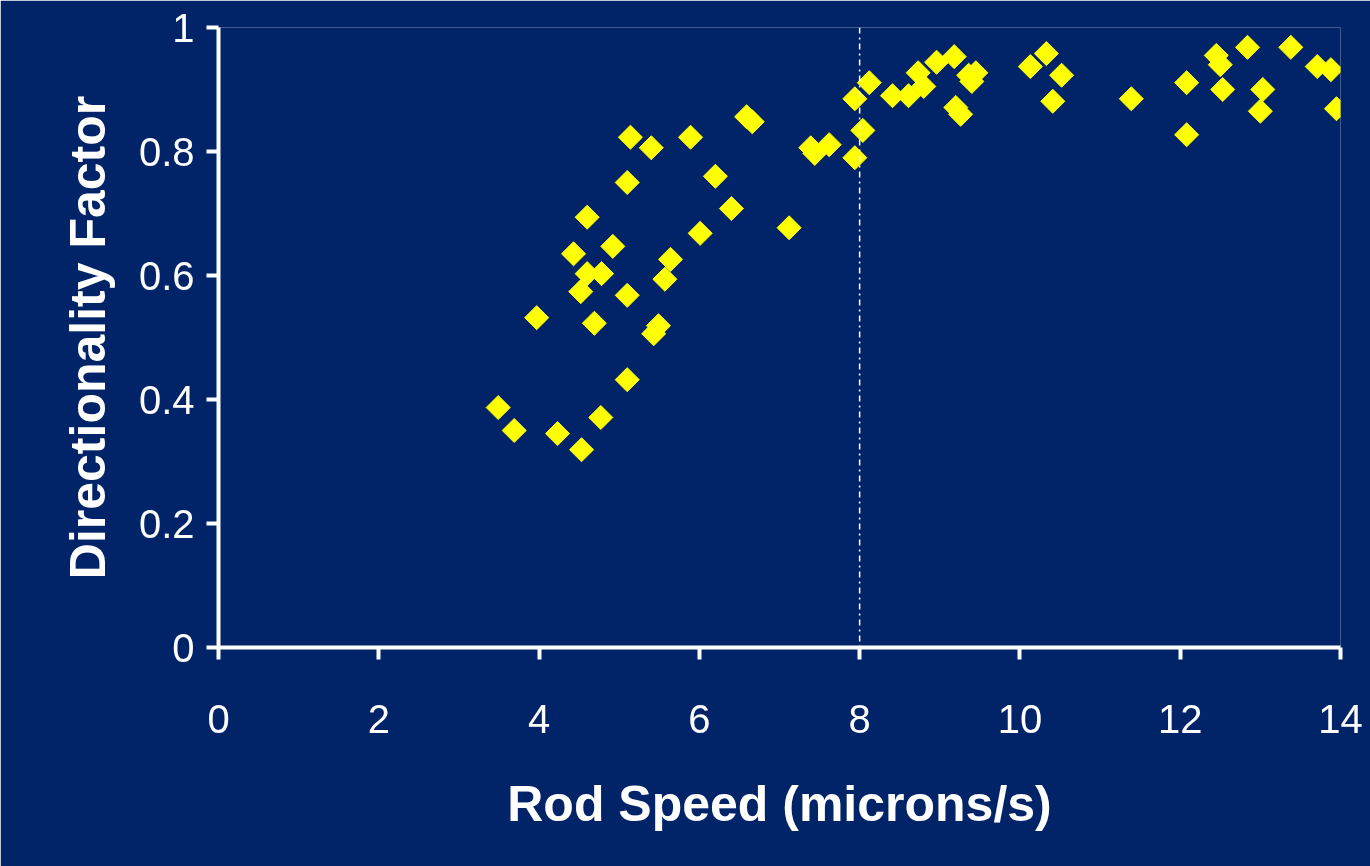 This screenshot has height=866, width=1370. I want to click on y-tick-label: 1, so click(183, 27).